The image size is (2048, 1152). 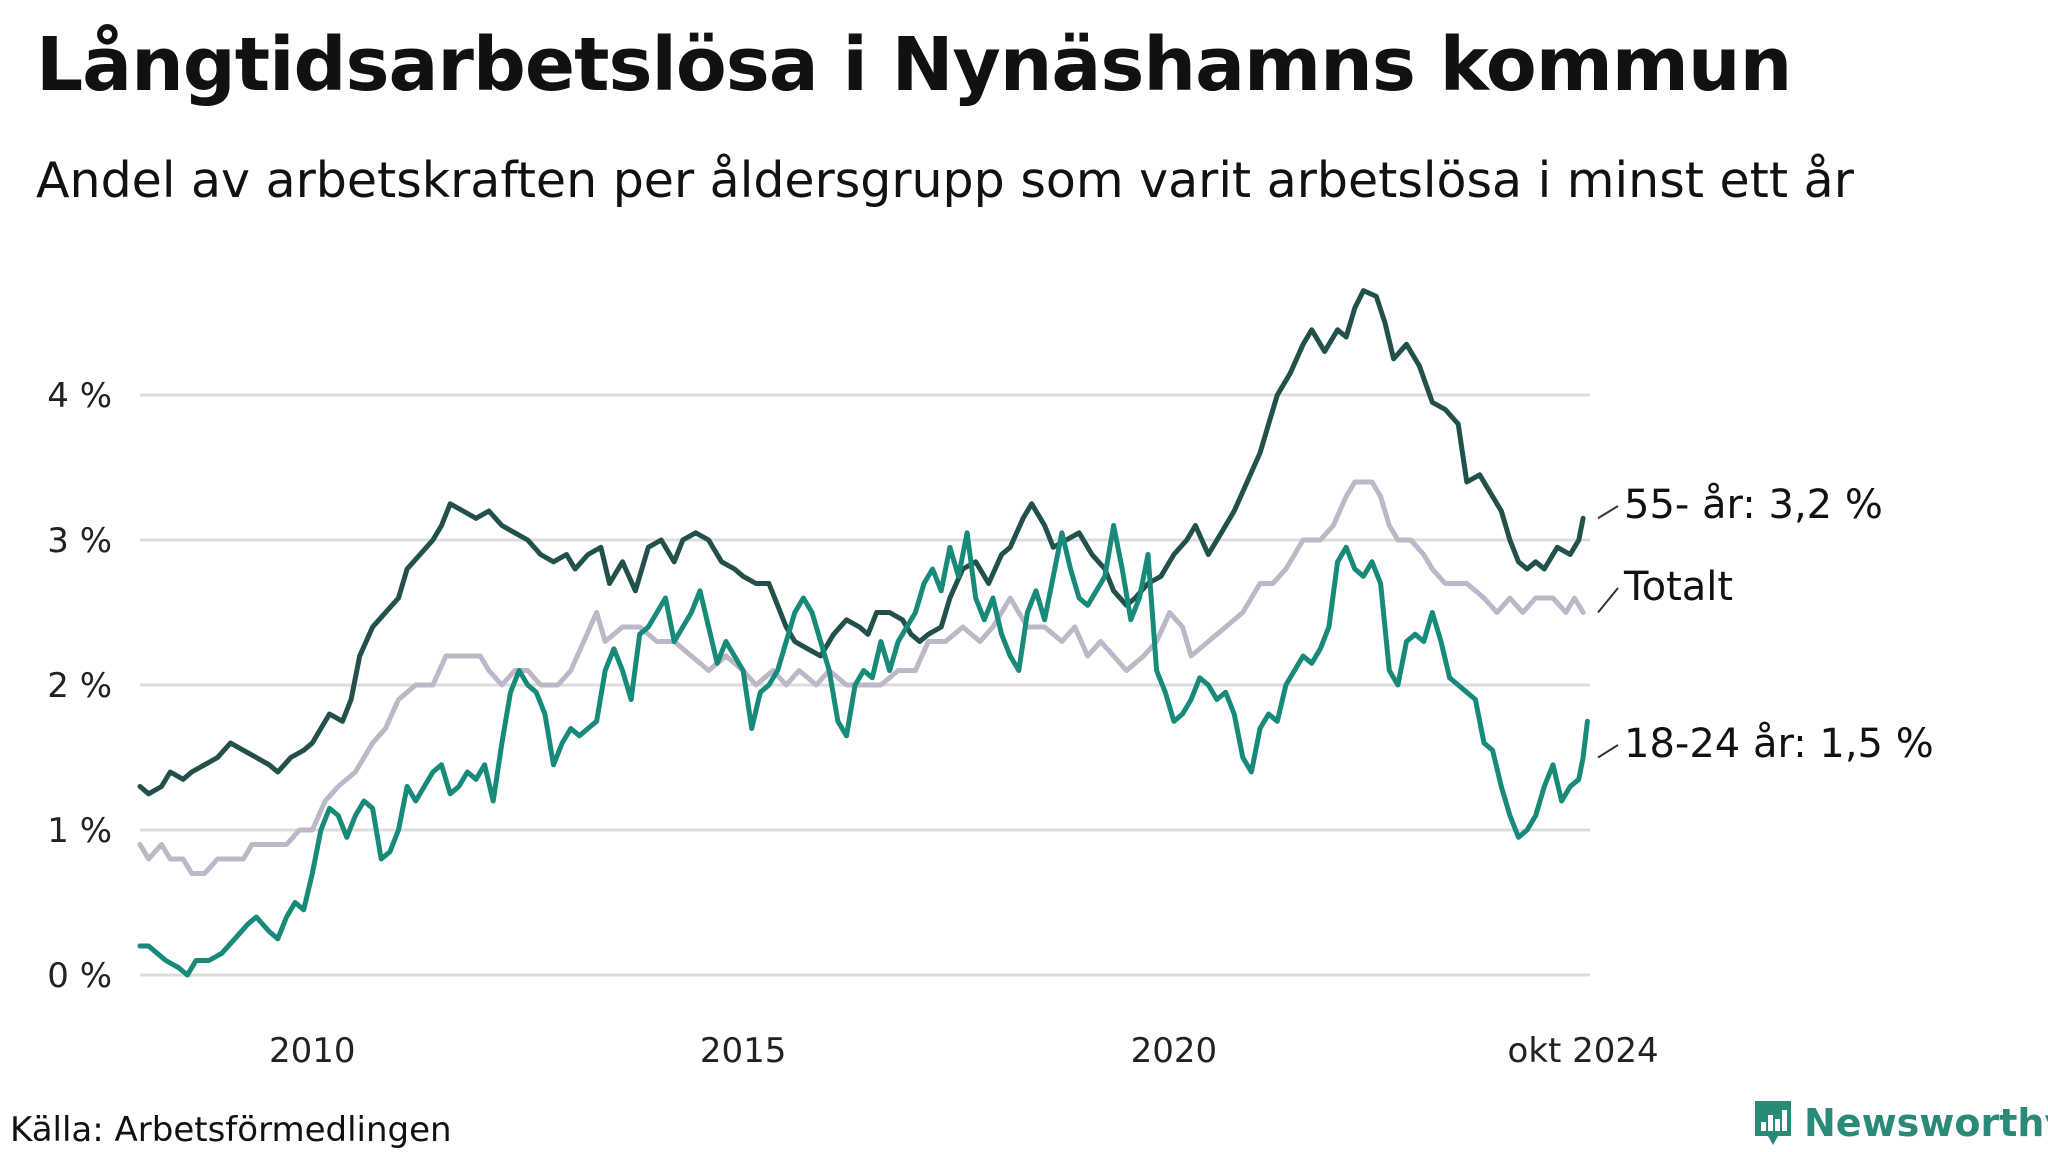 I want to click on x-axis: 2010 2015 2020 okt 2024, so click(x=964, y=1051).